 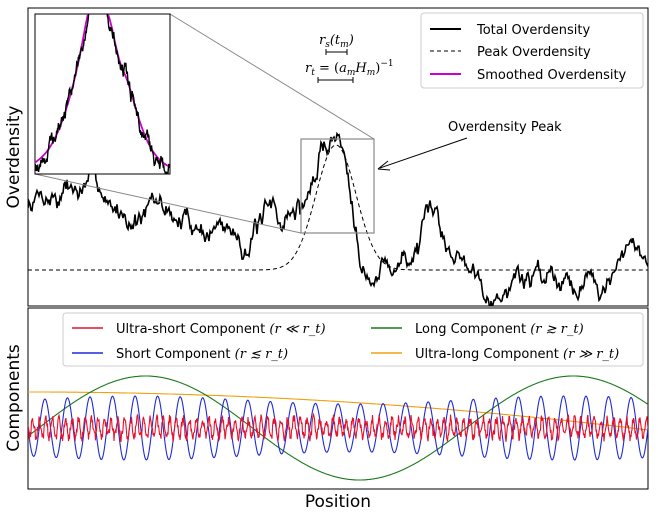 I want to click on zoom-box, so click(x=337, y=186).